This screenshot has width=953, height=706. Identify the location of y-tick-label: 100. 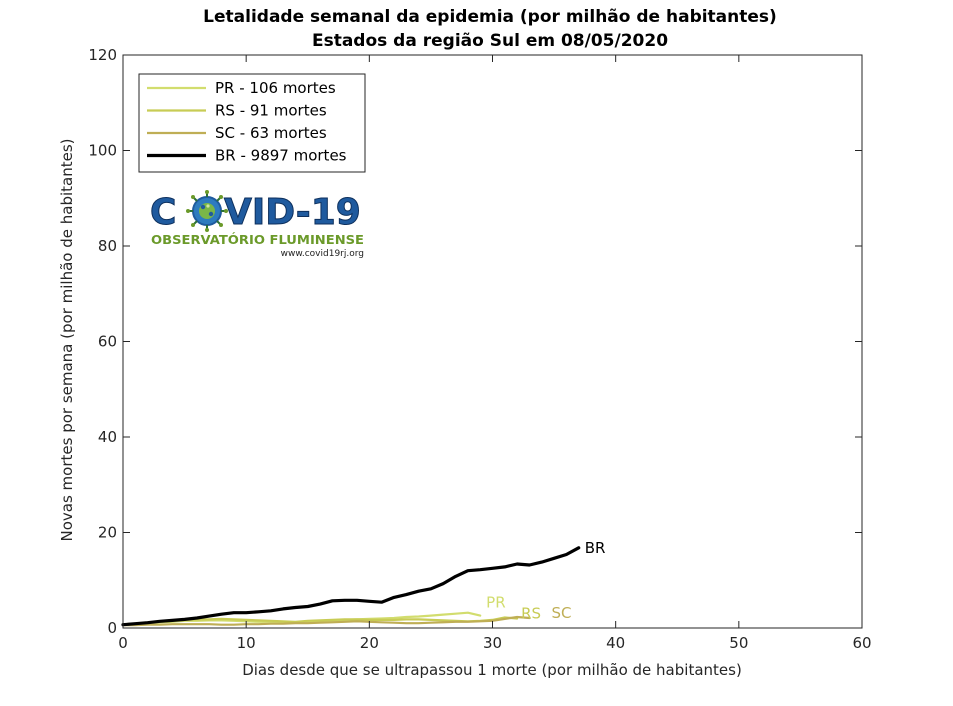
(102, 151).